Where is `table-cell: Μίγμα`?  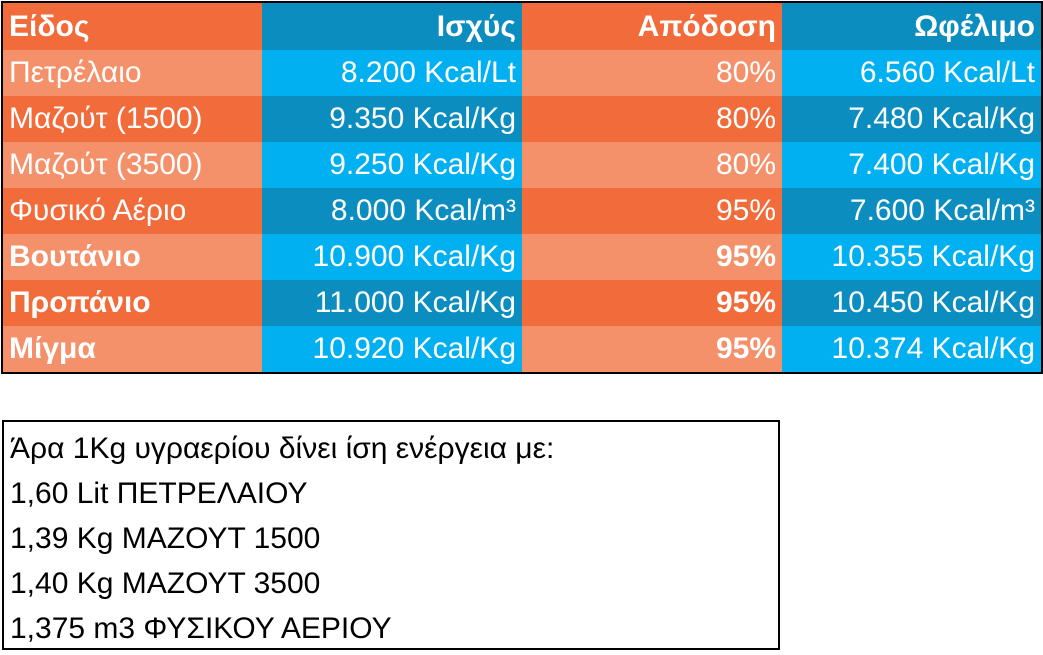
table-cell: Μίγμα is located at coordinates (132, 349).